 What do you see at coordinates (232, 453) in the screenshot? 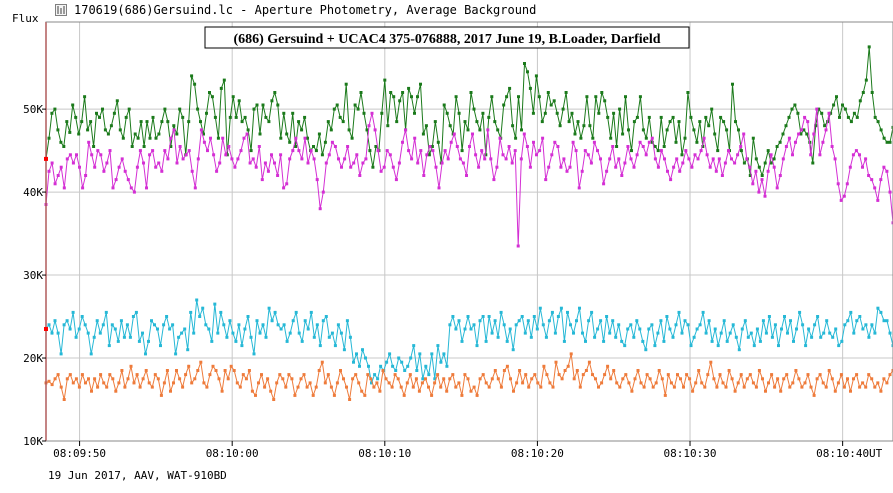
I see `x-tick-label: 08:10:00` at bounding box center [232, 453].